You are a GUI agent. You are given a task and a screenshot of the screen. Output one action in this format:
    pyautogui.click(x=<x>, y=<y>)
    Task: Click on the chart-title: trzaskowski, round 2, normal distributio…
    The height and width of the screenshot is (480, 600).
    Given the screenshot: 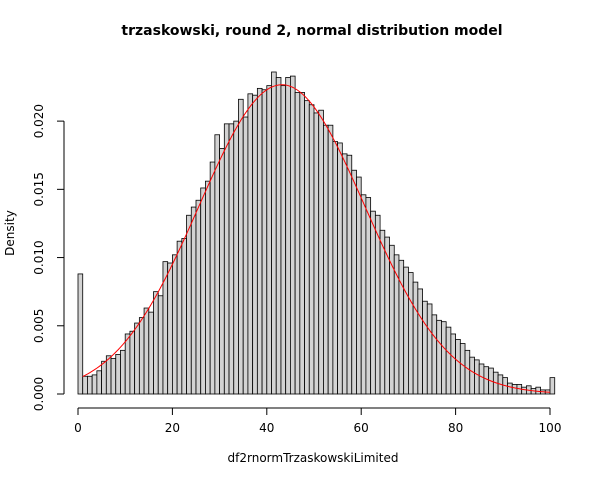 What is the action you would take?
    pyautogui.click(x=311, y=31)
    